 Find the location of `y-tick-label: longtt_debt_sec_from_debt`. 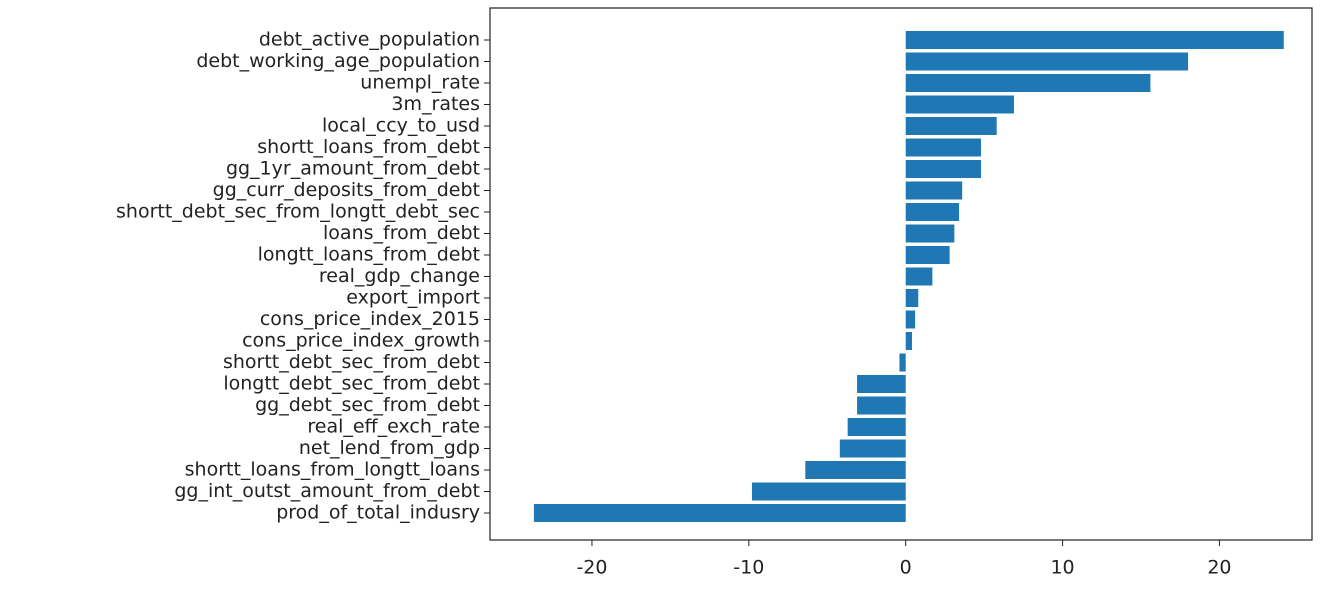

y-tick-label: longtt_debt_sec_from_debt is located at coordinates (351, 384).